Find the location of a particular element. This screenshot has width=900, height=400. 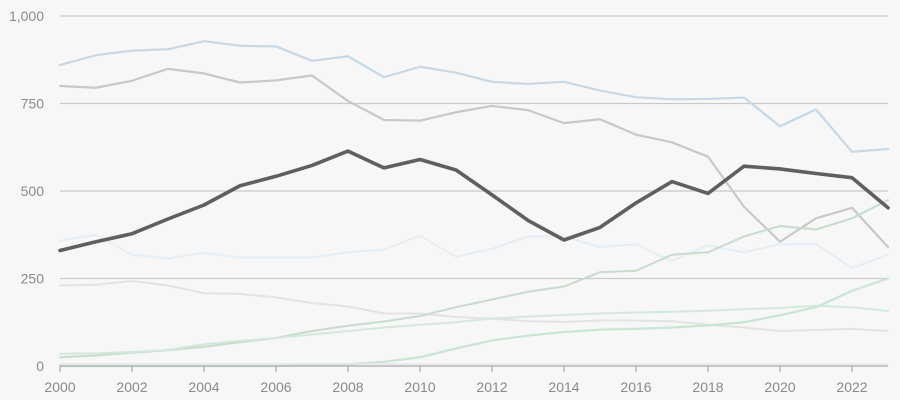

x-tick-label: 2008 is located at coordinates (347, 387).